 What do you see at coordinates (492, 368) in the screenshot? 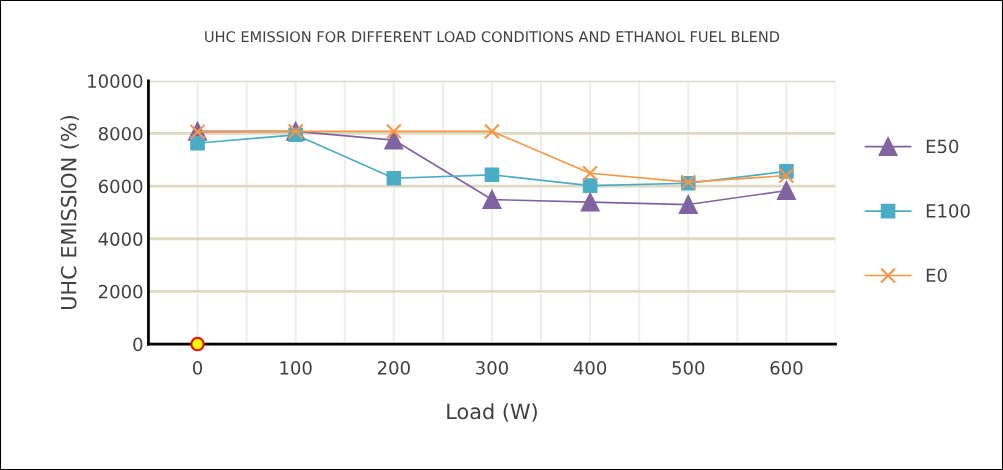
I see `x-tick-label: 300` at bounding box center [492, 368].